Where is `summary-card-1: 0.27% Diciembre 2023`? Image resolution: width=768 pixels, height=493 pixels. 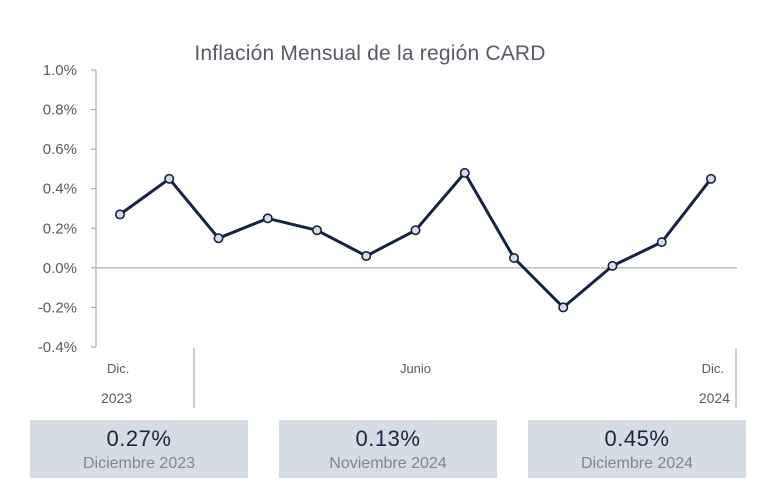 summary-card-1: 0.27% Diciembre 2023 is located at coordinates (139, 449).